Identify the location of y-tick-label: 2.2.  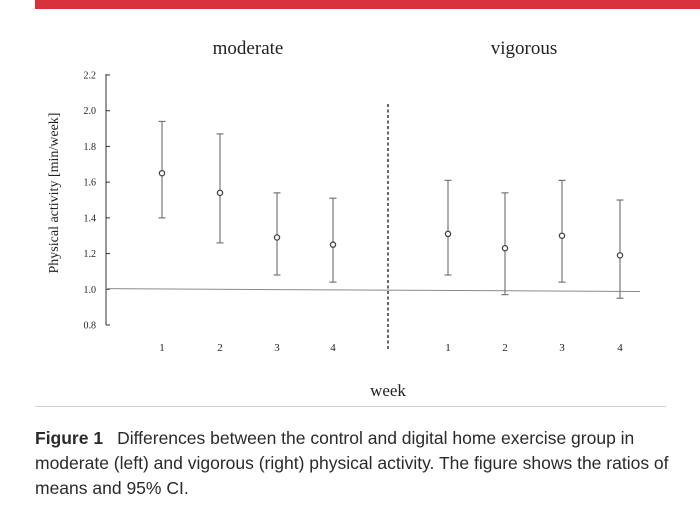
(90, 76).